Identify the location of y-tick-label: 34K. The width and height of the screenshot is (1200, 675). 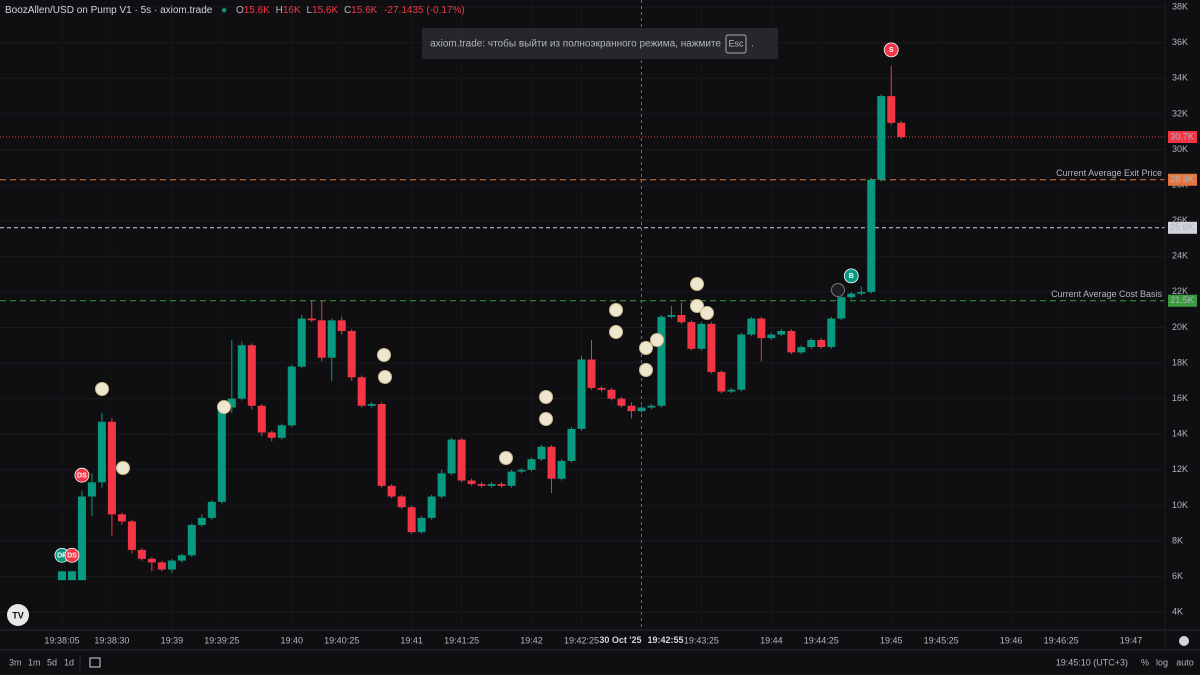
(1180, 78).